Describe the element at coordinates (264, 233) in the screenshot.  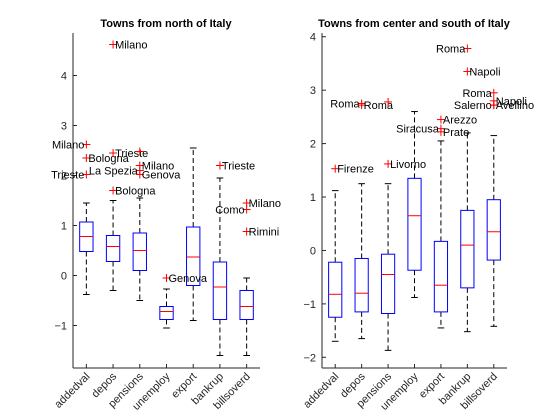
I see `outlier-label: Rimini` at that location.